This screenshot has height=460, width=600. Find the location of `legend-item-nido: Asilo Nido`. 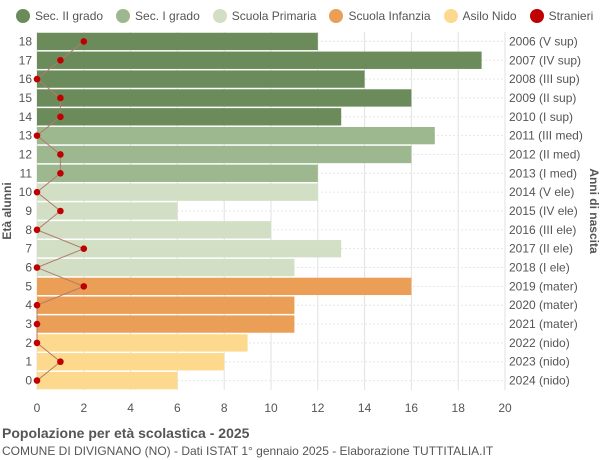

legend-item-nido: Asilo Nido is located at coordinates (480, 16).